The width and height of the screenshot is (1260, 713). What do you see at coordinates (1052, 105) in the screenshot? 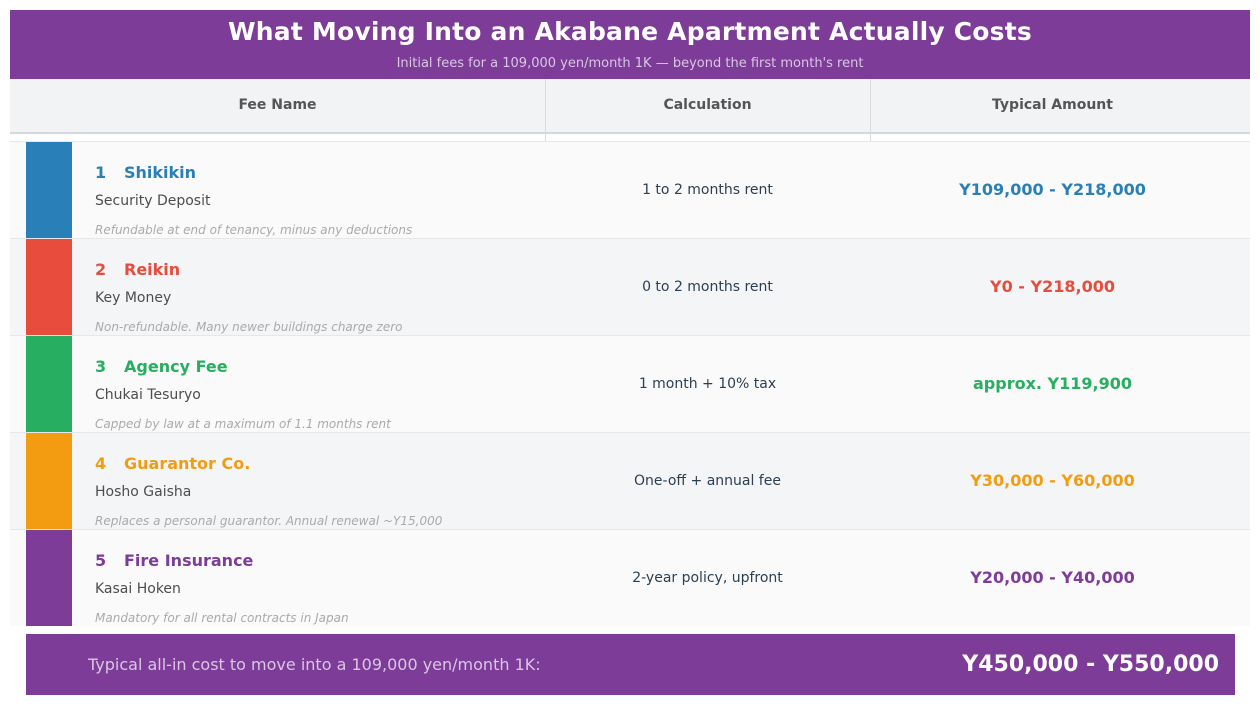
I see `column-header-typical-amount: Typical Amount` at bounding box center [1052, 105].